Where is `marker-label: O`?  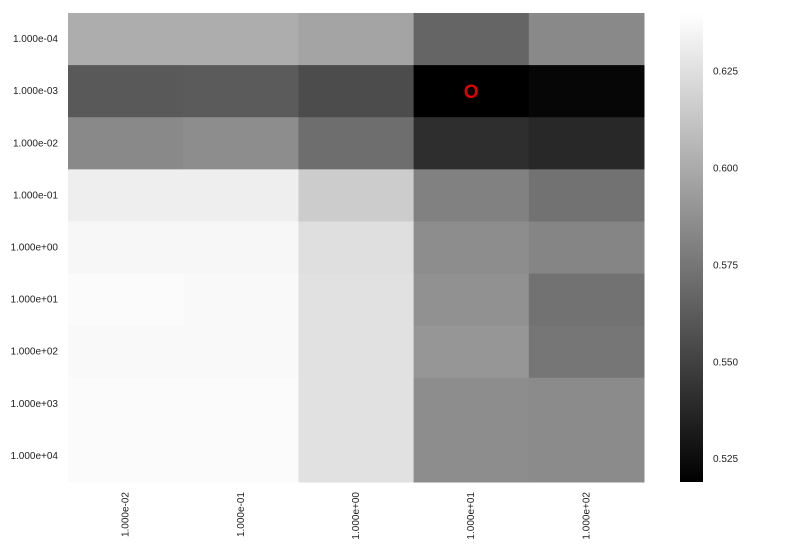
marker-label: O is located at coordinates (471, 92).